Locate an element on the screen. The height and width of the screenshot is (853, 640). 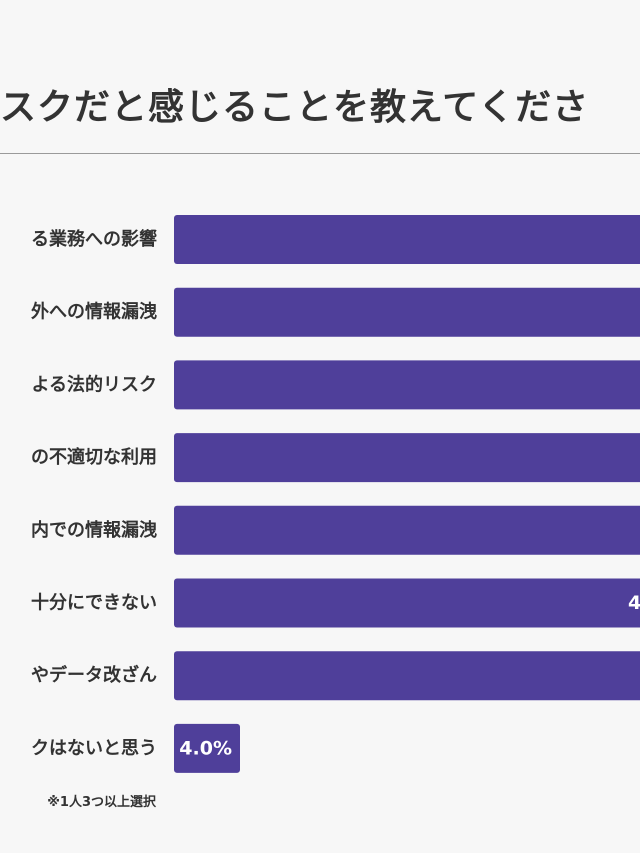
chart-title: スクだと感じることを教えてくださ is located at coordinates (295, 107).